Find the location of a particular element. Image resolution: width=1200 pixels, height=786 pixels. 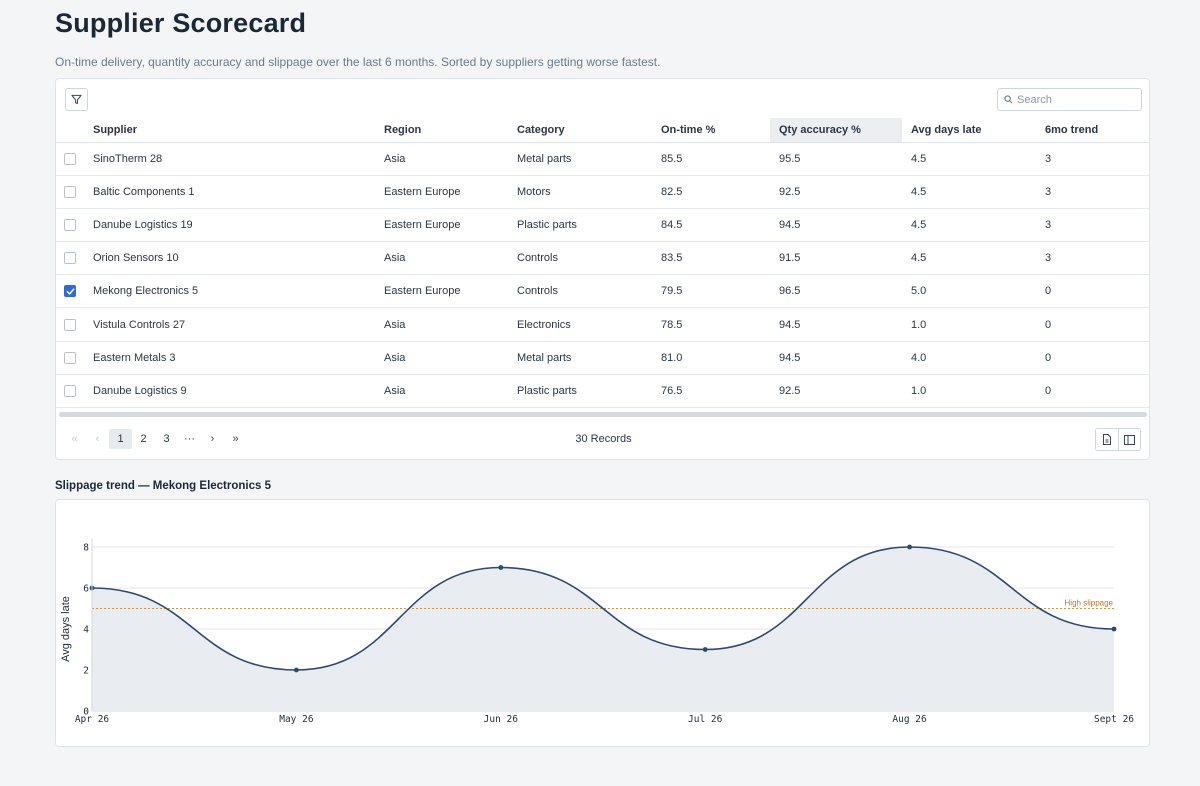

table-row: SinoTherm 28 Asia Metal parts 85.5 95.5 4.5 3 is located at coordinates (602, 159).